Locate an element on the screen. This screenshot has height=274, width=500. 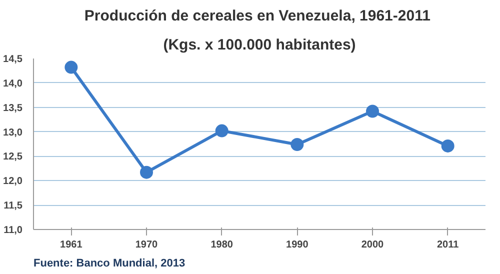
y-tick-label: 12,5 is located at coordinates (13, 157).